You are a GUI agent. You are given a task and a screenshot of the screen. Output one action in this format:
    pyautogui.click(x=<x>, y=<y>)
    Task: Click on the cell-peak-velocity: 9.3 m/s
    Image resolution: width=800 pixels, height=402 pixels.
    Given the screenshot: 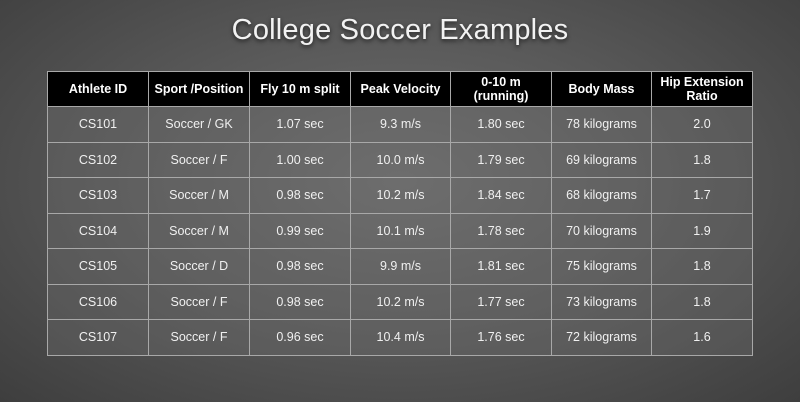 What is the action you would take?
    pyautogui.click(x=400, y=124)
    